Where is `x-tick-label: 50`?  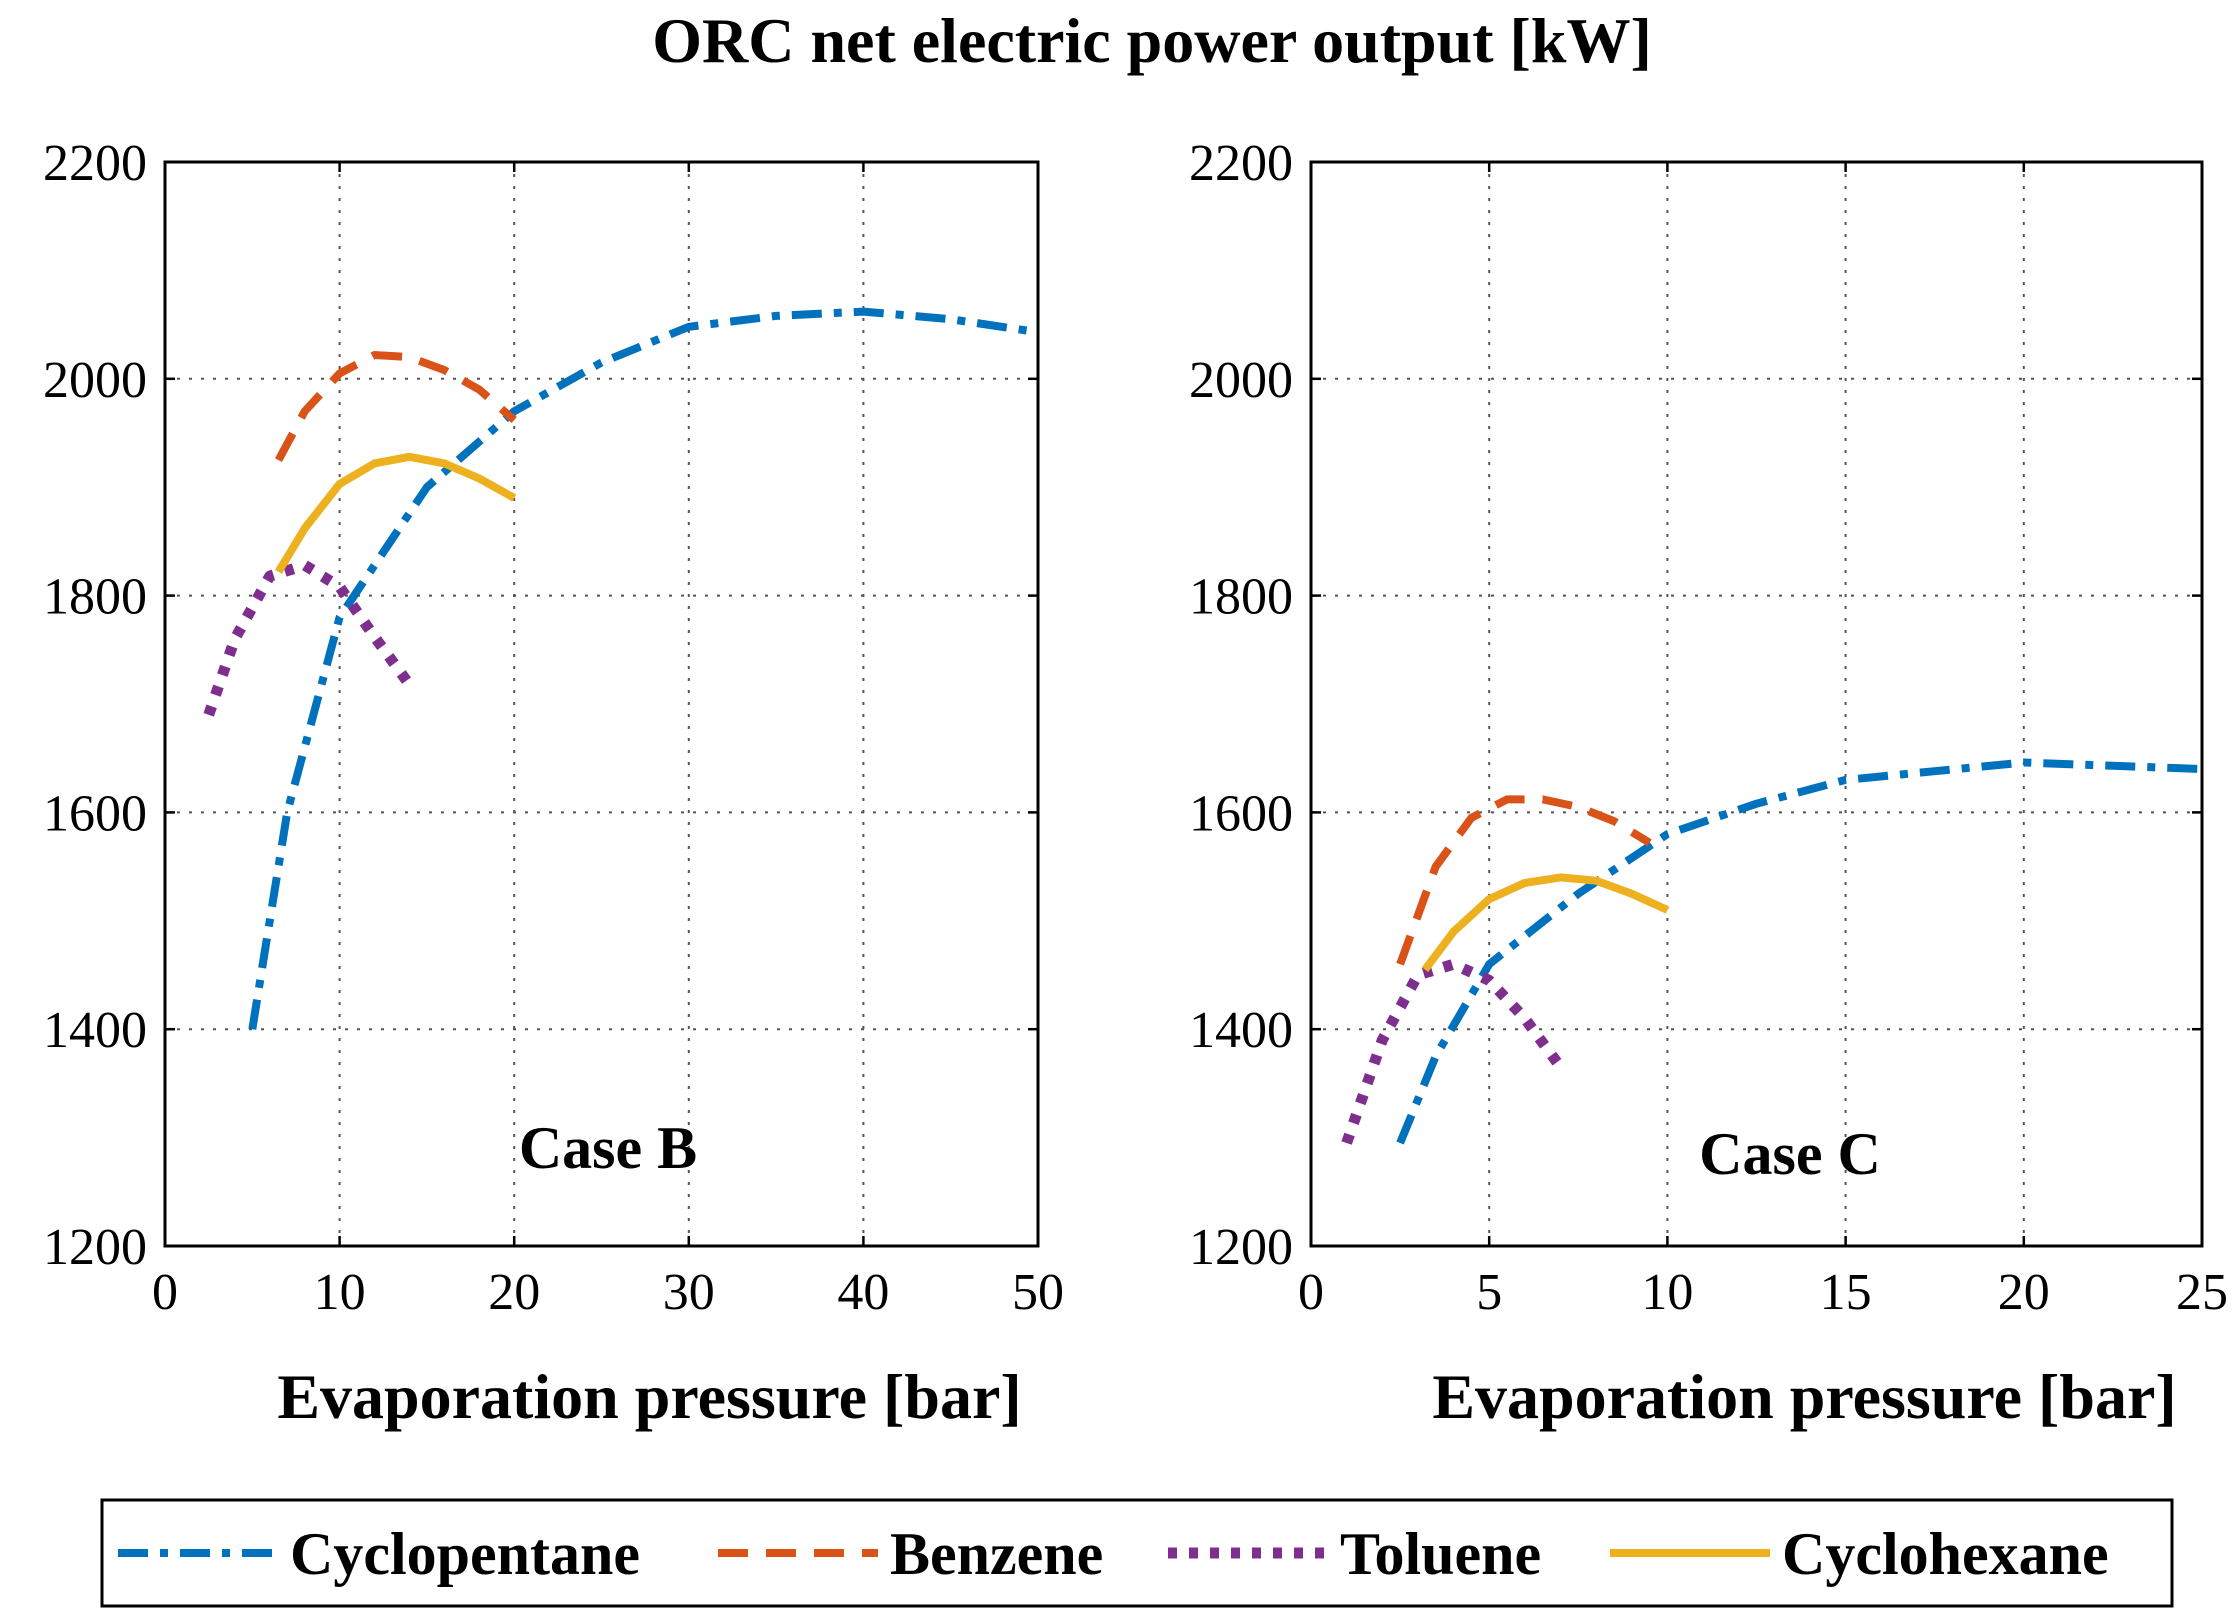 x-tick-label: 50 is located at coordinates (1038, 1292).